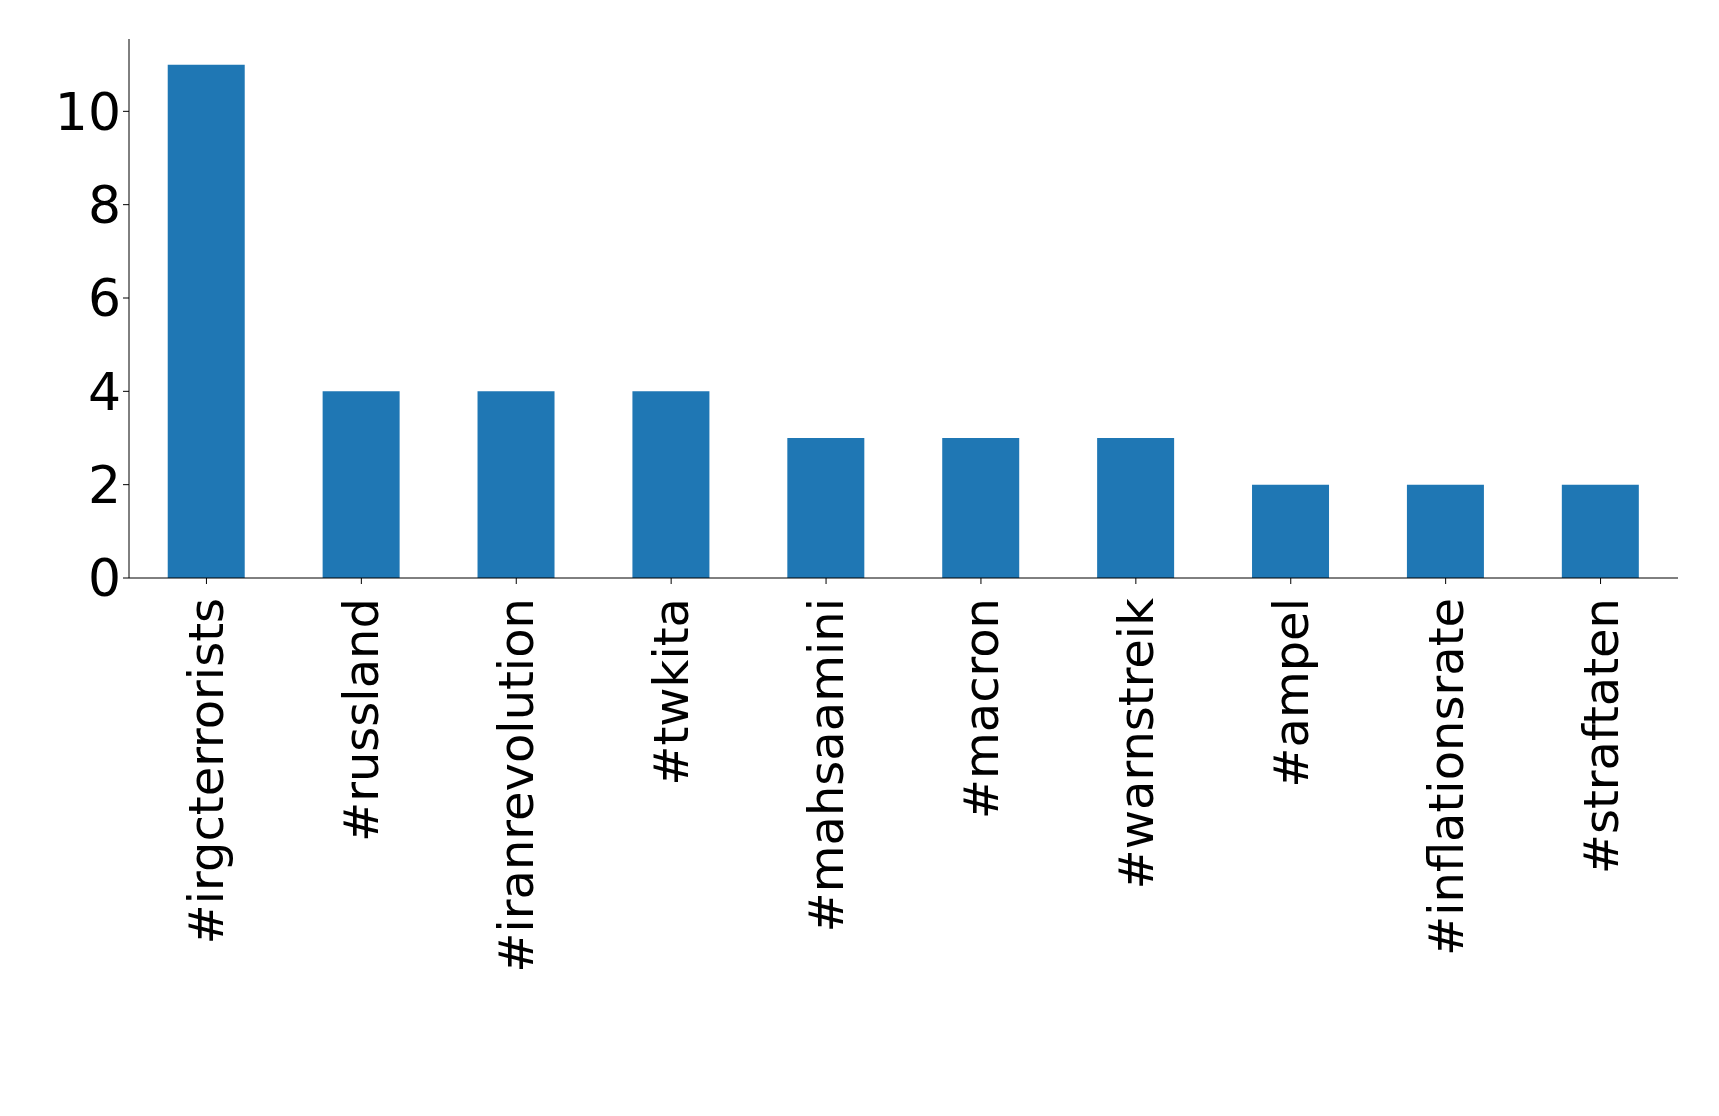 This screenshot has width=1719, height=1116. What do you see at coordinates (104, 391) in the screenshot?
I see `y-tick-label: 4` at bounding box center [104, 391].